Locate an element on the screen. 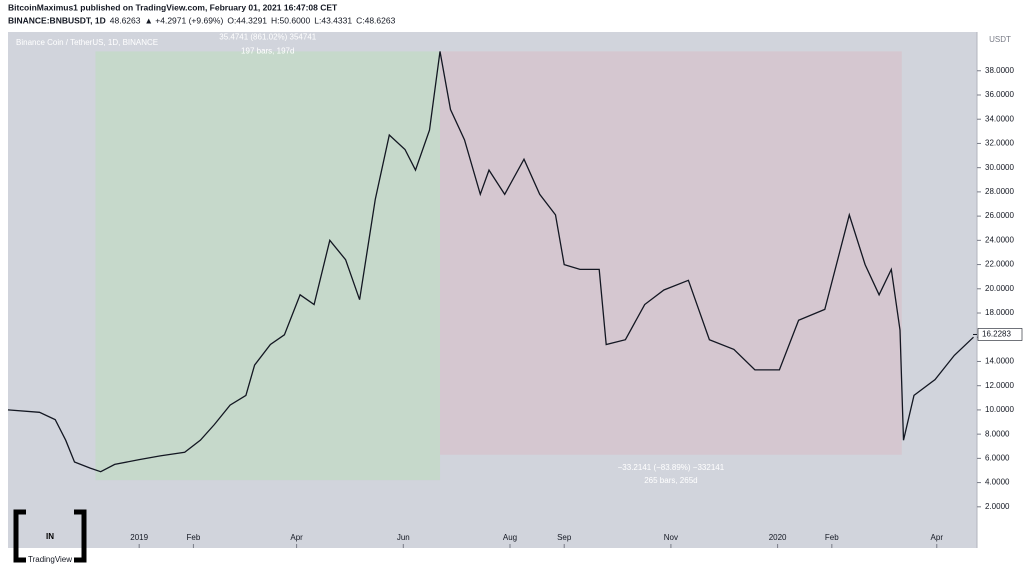  y-tick-label: 34.0000 is located at coordinates (999, 118).